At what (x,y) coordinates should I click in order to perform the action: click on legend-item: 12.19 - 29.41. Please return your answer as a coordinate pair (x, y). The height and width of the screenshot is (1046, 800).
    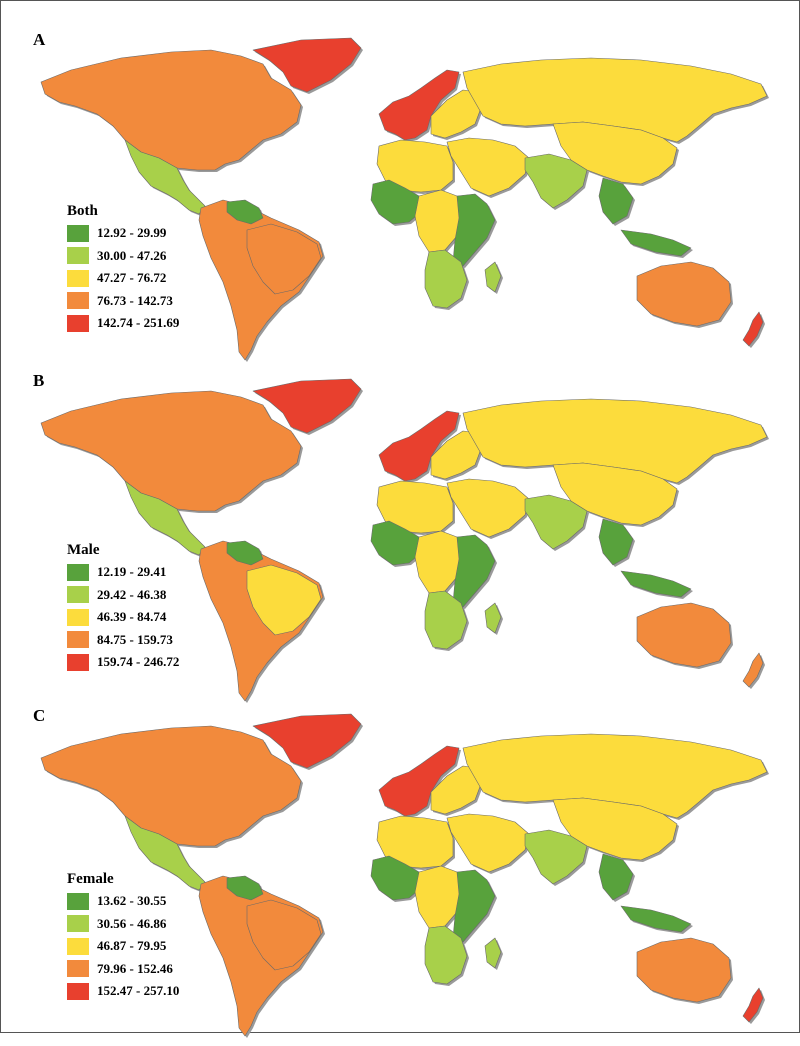
    Looking at the image, I should click on (123, 572).